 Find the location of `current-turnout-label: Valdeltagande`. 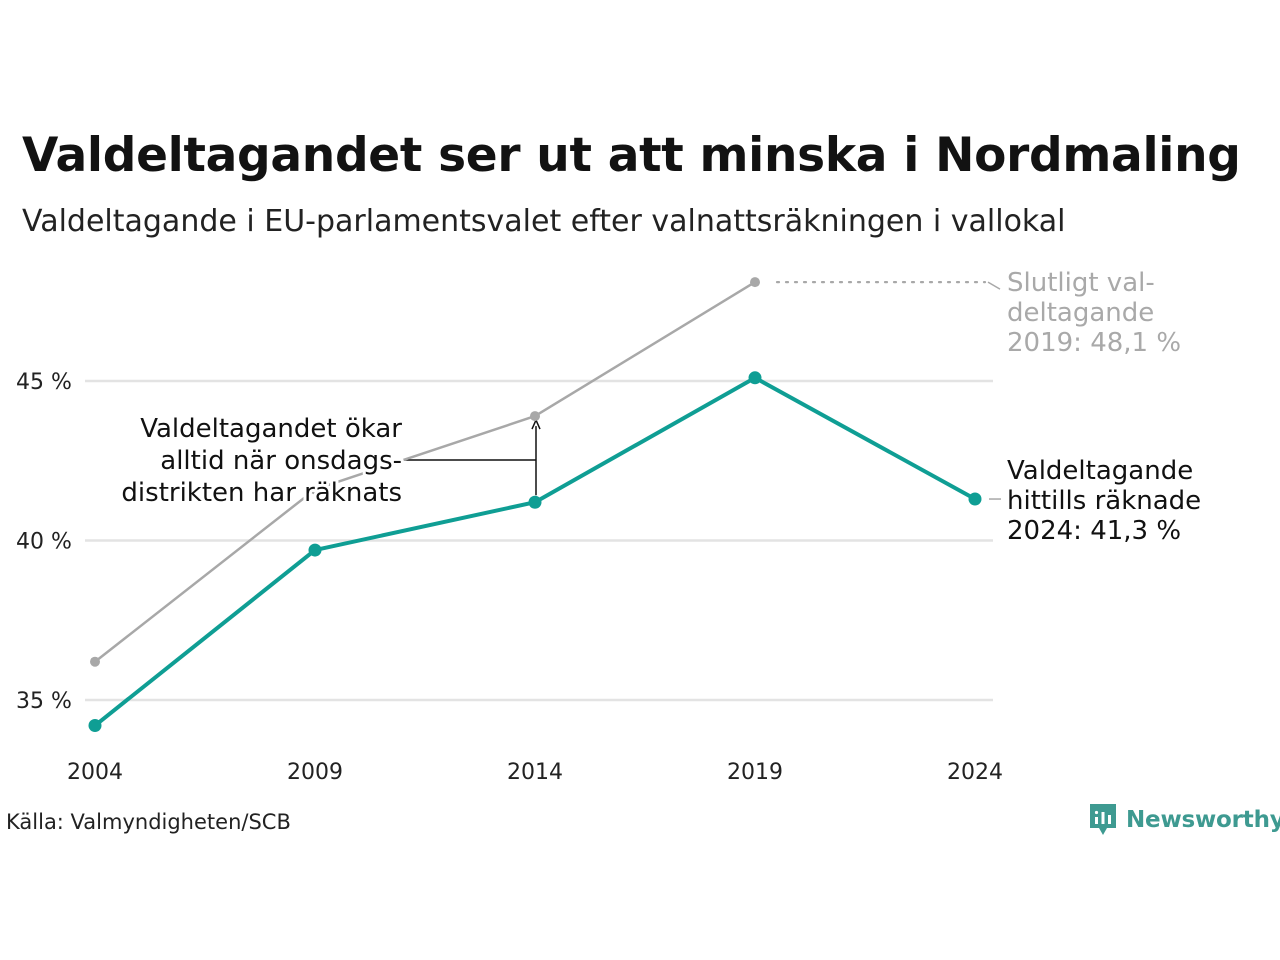

current-turnout-label: Valdeltagande is located at coordinates (1100, 471).